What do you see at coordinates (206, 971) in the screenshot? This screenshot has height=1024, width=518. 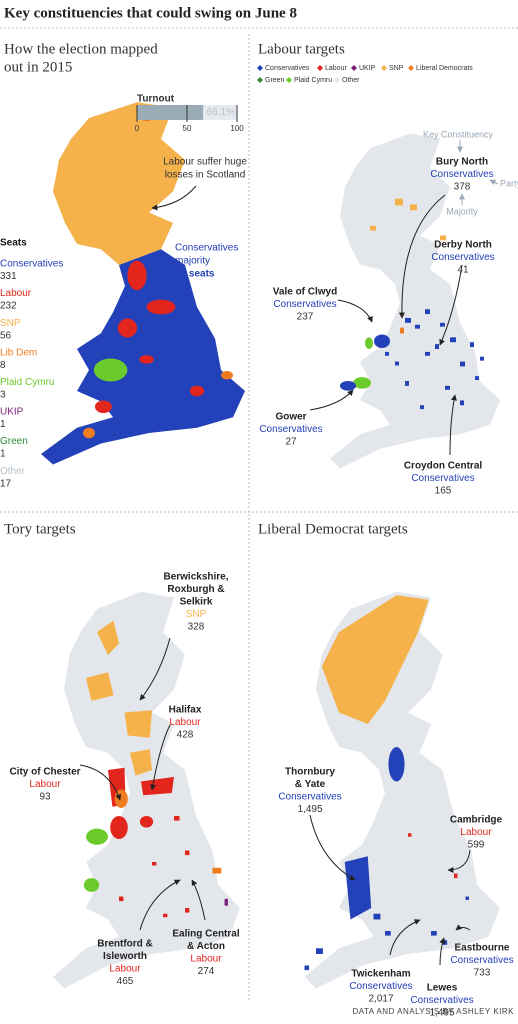 I see `target-majority: 274` at bounding box center [206, 971].